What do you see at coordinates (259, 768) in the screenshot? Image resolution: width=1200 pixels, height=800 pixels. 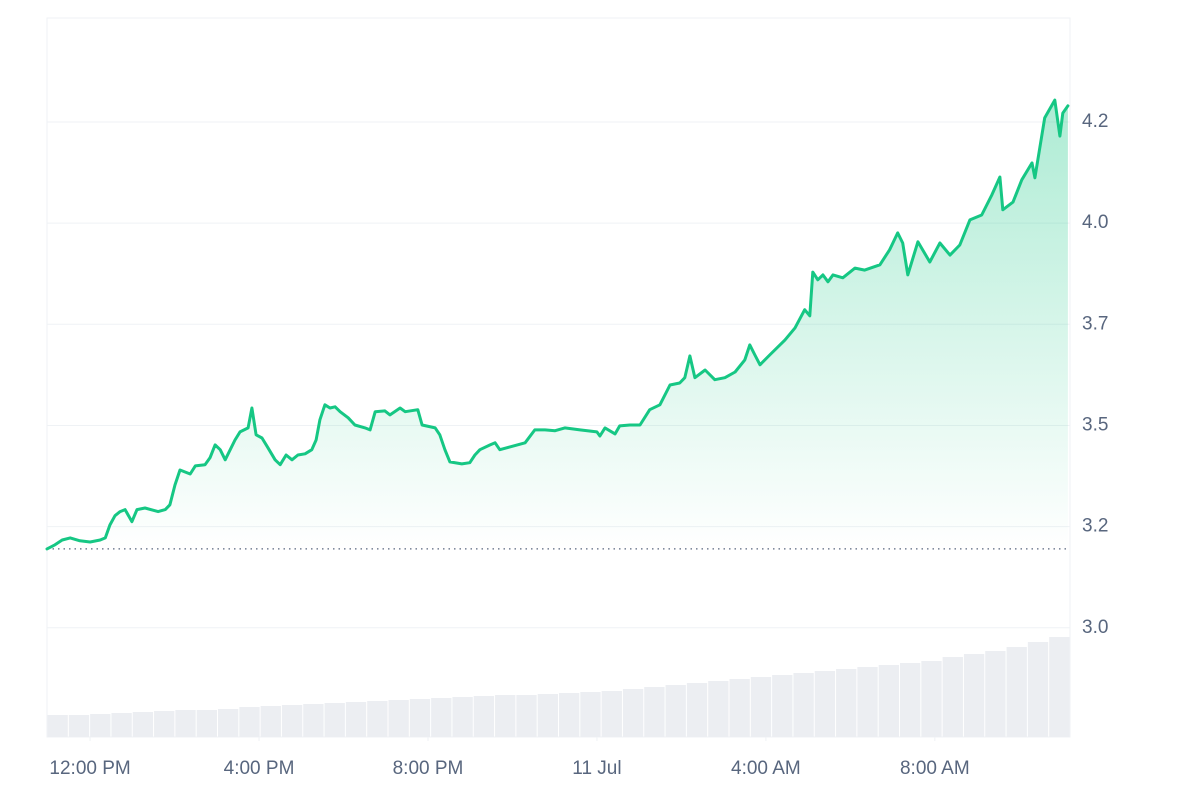 I see `x-tick-label: 4:00 PM` at bounding box center [259, 768].